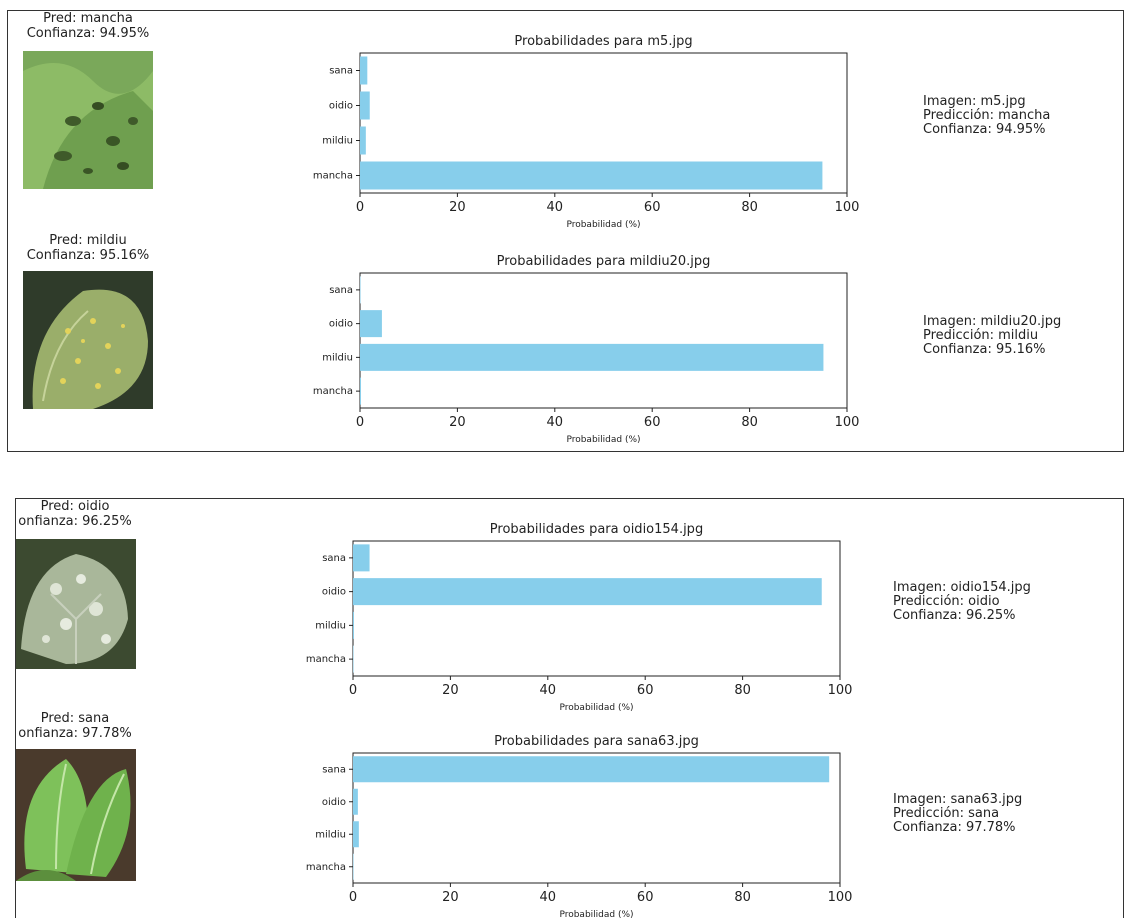 This screenshot has height=918, width=1124. Describe the element at coordinates (88, 120) in the screenshot. I see `leaf-spots-icon` at that location.